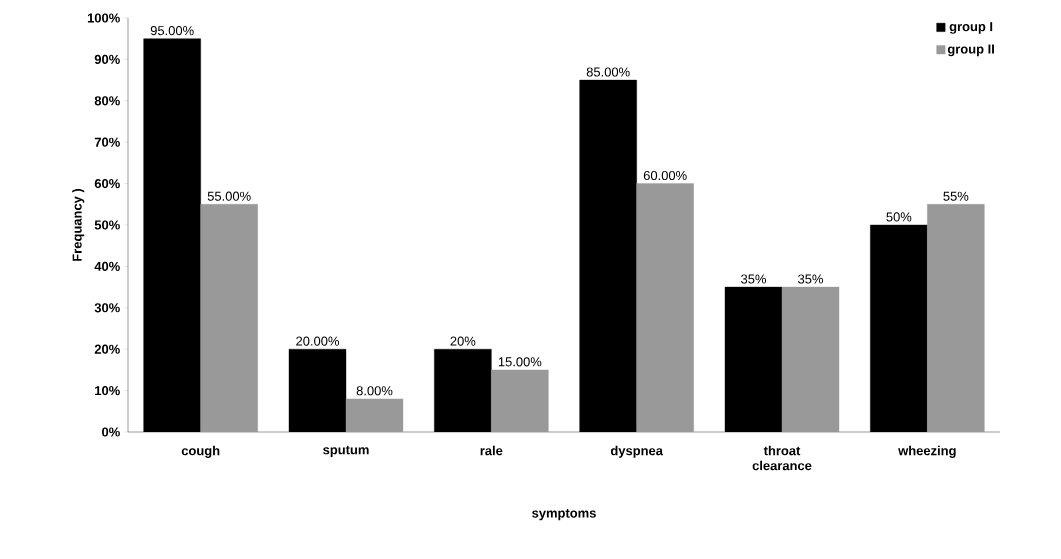 The height and width of the screenshot is (559, 1061). What do you see at coordinates (107, 266) in the screenshot?
I see `y-tick-label: 40%` at bounding box center [107, 266].